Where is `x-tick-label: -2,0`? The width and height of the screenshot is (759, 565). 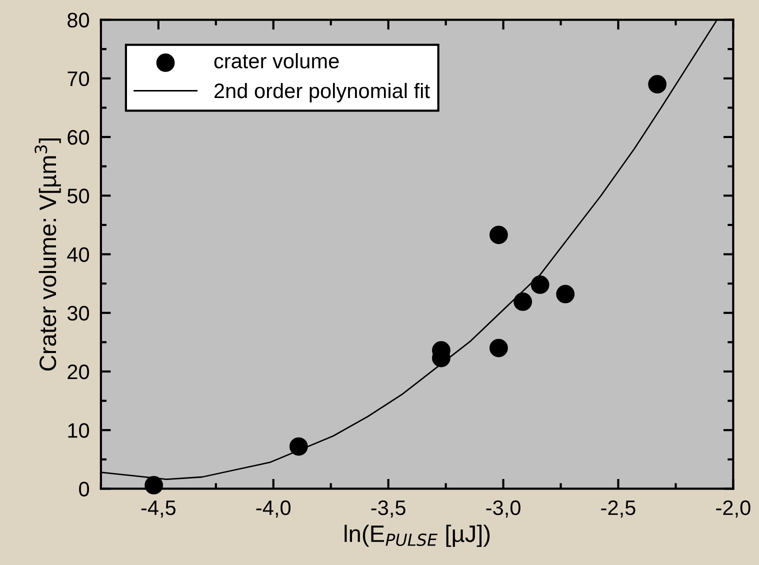 x-tick-label: -2,0 is located at coordinates (733, 509).